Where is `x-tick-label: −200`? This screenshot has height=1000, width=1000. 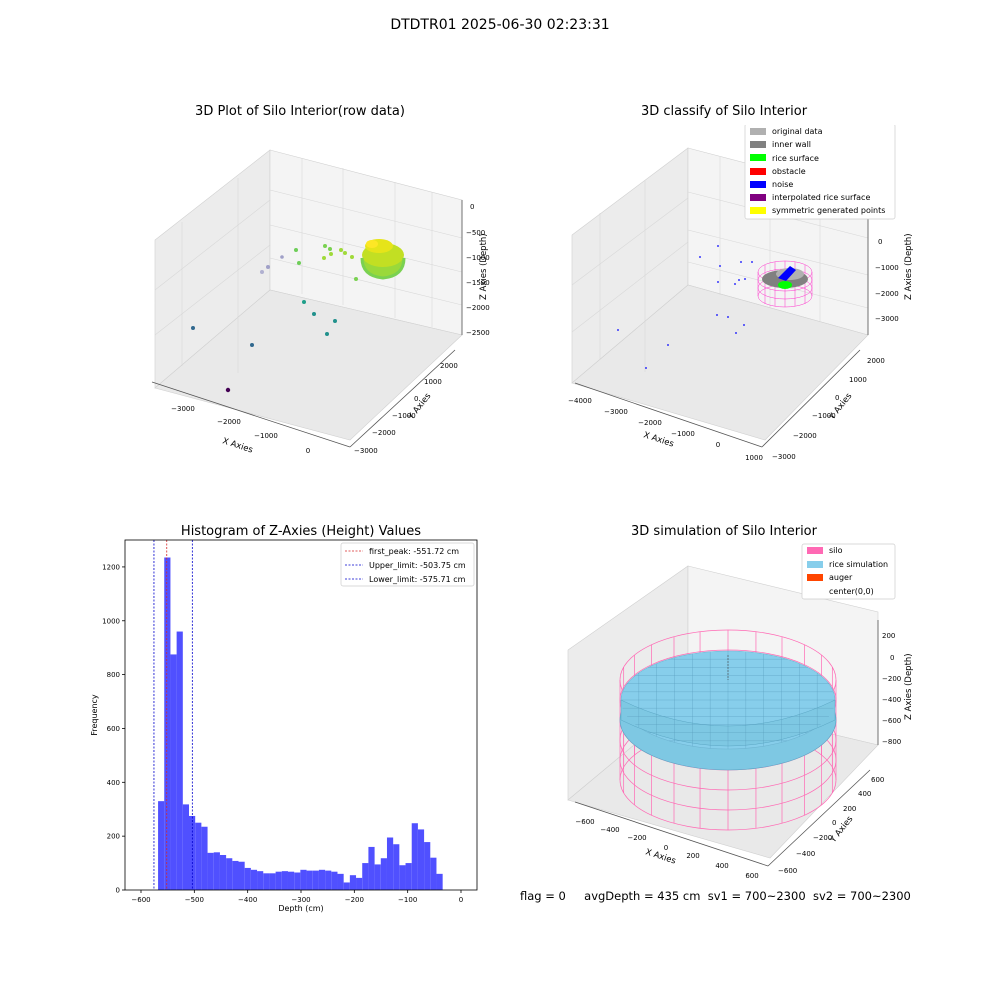 x-tick-label: −200 is located at coordinates (354, 900).